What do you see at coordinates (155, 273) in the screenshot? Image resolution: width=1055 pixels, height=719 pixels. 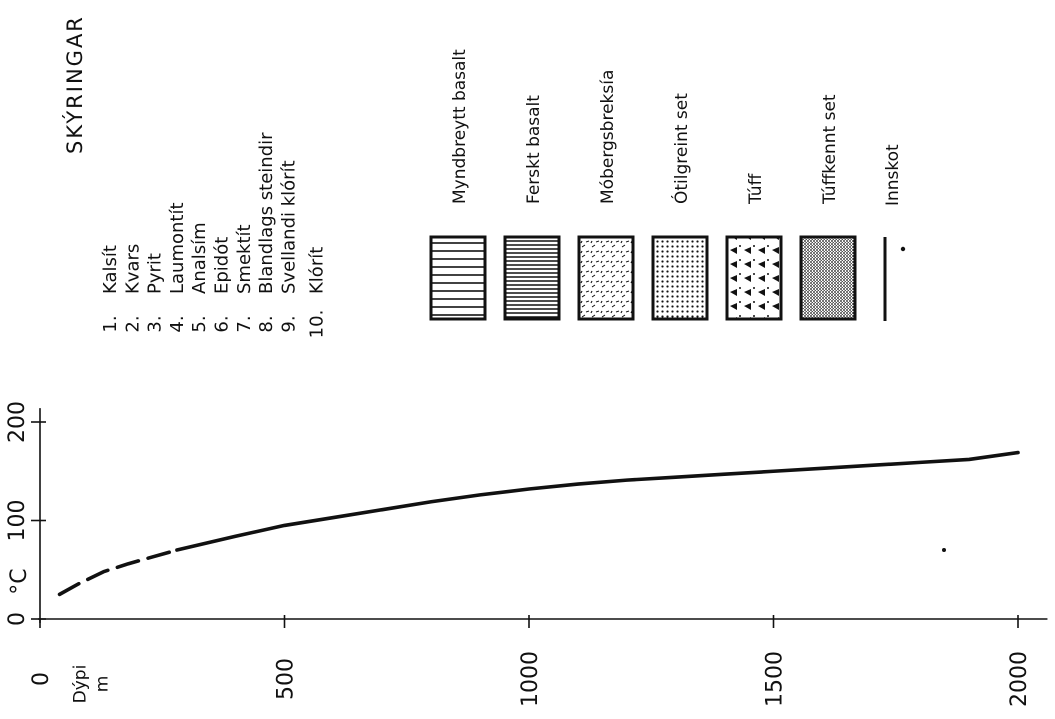 I see `mineral-name: Pyrit` at bounding box center [155, 273].